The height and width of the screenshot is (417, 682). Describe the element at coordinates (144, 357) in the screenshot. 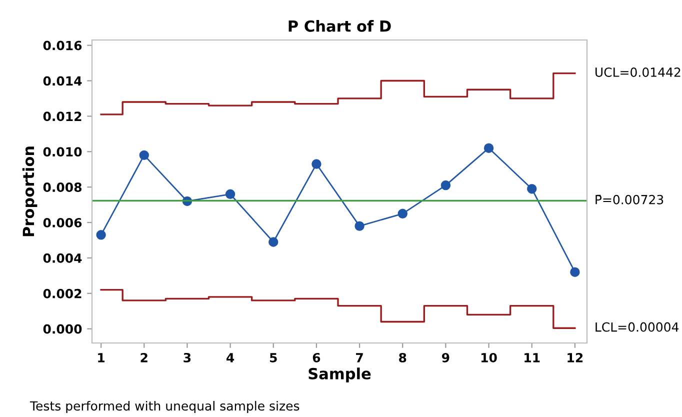

I see `x-tick-label: 2` at that location.